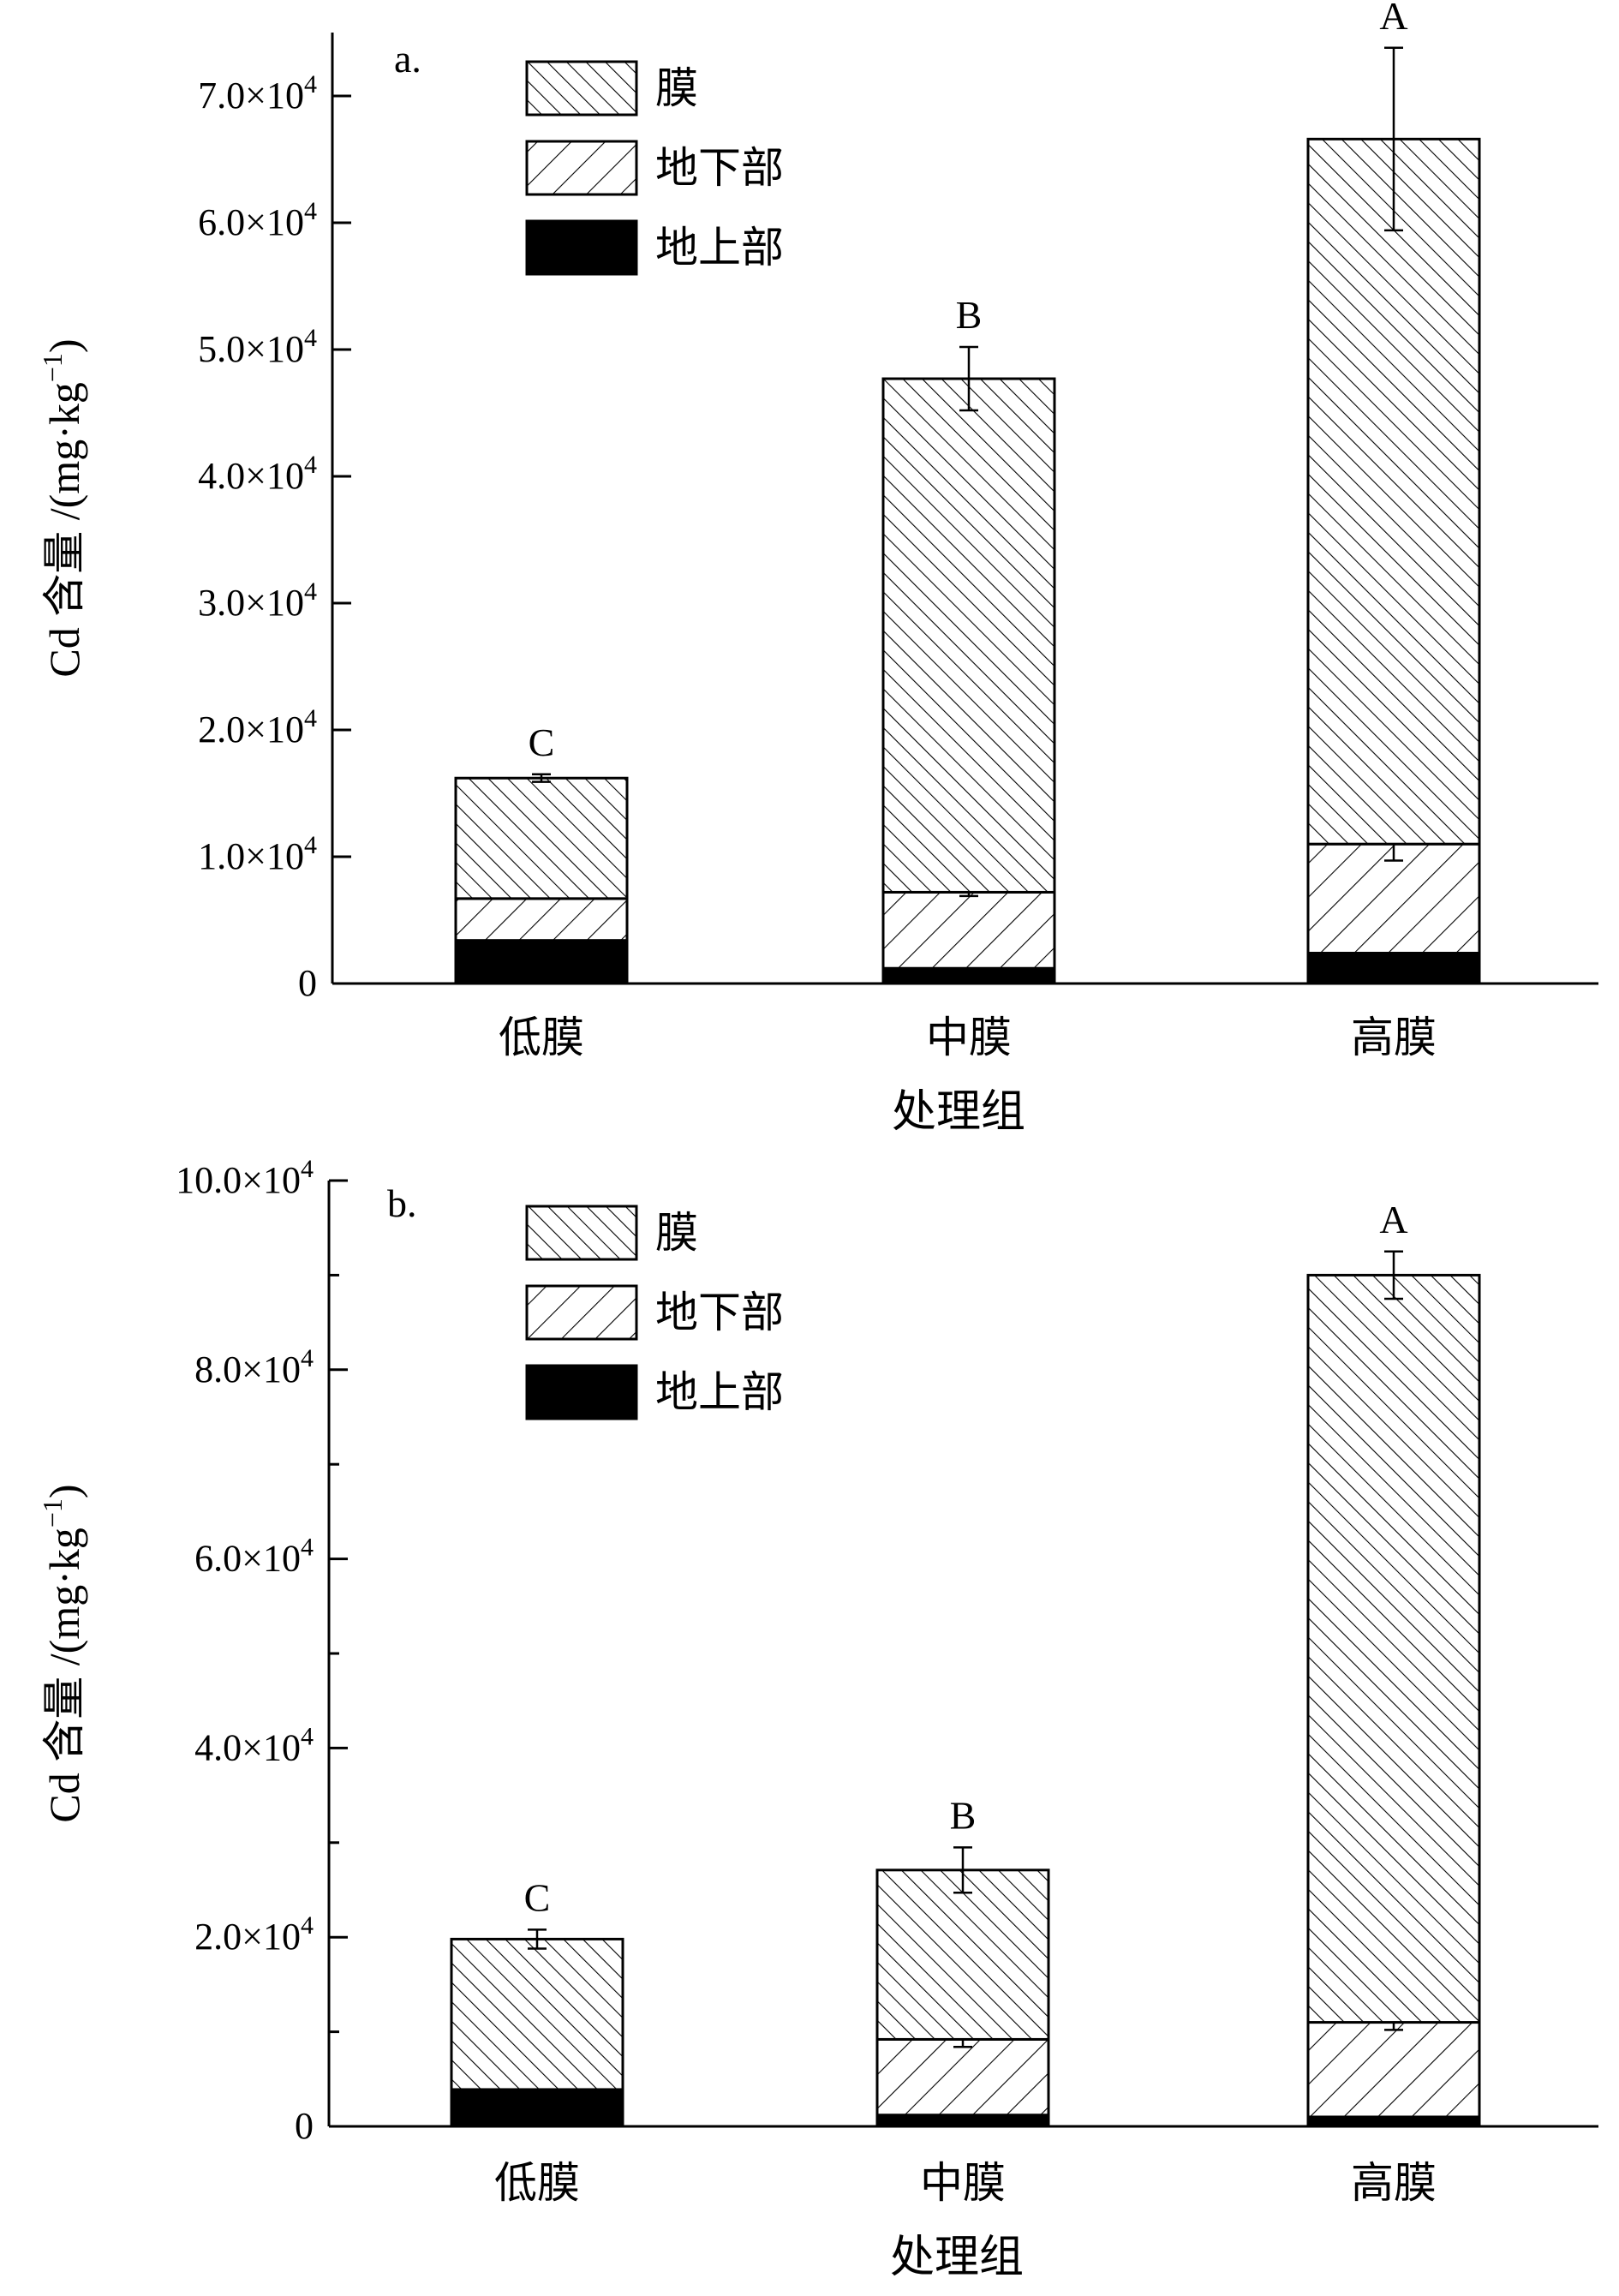  I want to click on y-tick-label: 10.0×104, so click(245, 1178).